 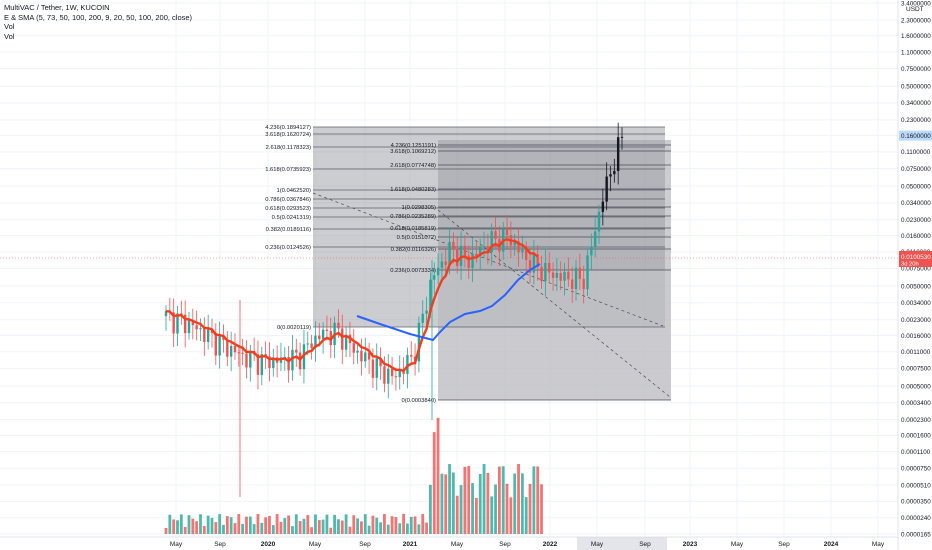 What do you see at coordinates (916, 220) in the screenshot?
I see `price-tick-label: 0.0230000` at bounding box center [916, 220].